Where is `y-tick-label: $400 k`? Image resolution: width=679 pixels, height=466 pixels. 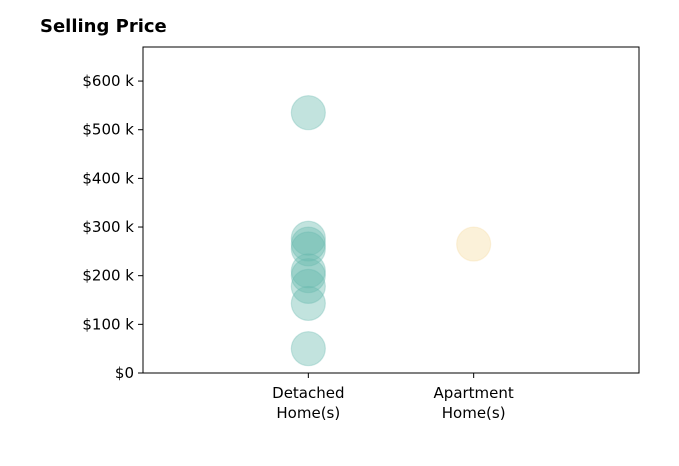 y-tick-label: $400 k is located at coordinates (108, 178).